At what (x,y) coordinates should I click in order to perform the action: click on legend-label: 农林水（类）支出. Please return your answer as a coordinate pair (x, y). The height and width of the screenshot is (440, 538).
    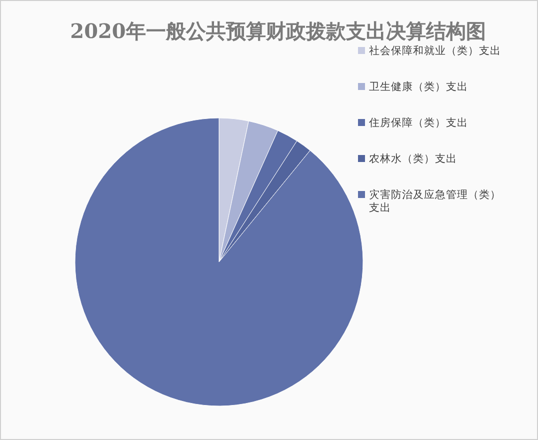
    Looking at the image, I should click on (413, 158).